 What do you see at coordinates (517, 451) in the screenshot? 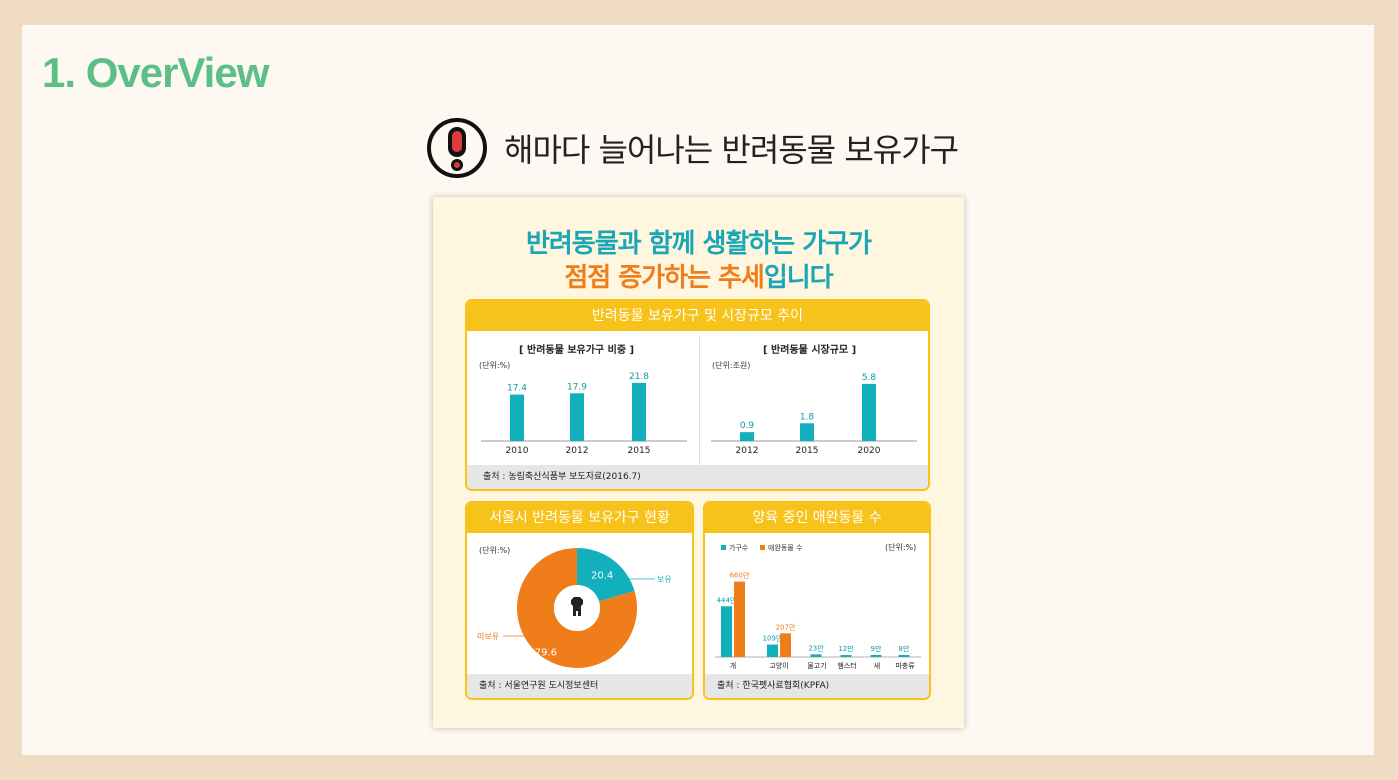
I see `household-tick-label: 2010` at bounding box center [517, 451].